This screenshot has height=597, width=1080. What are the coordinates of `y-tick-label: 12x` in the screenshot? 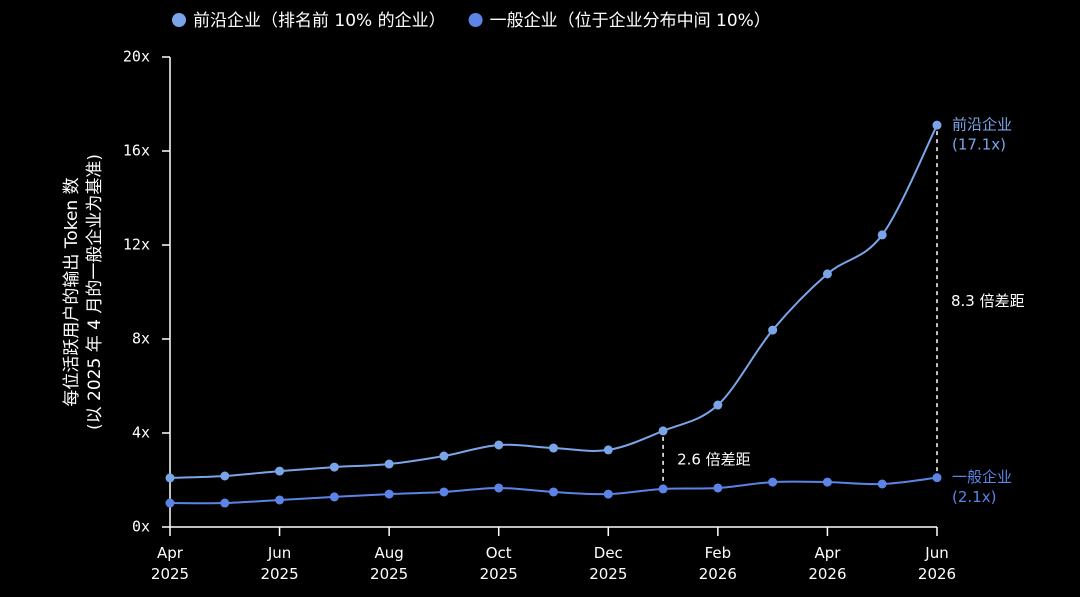 It's located at (136, 245).